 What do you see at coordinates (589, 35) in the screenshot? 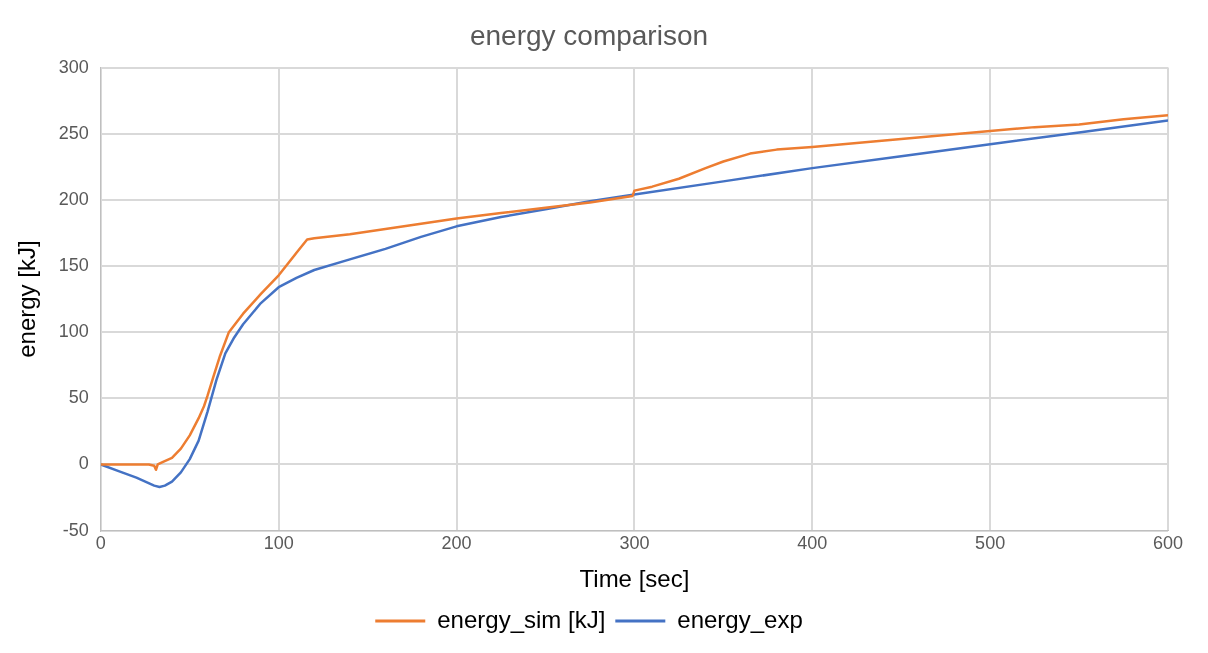
I see `chart-title: energy comparison` at bounding box center [589, 35].